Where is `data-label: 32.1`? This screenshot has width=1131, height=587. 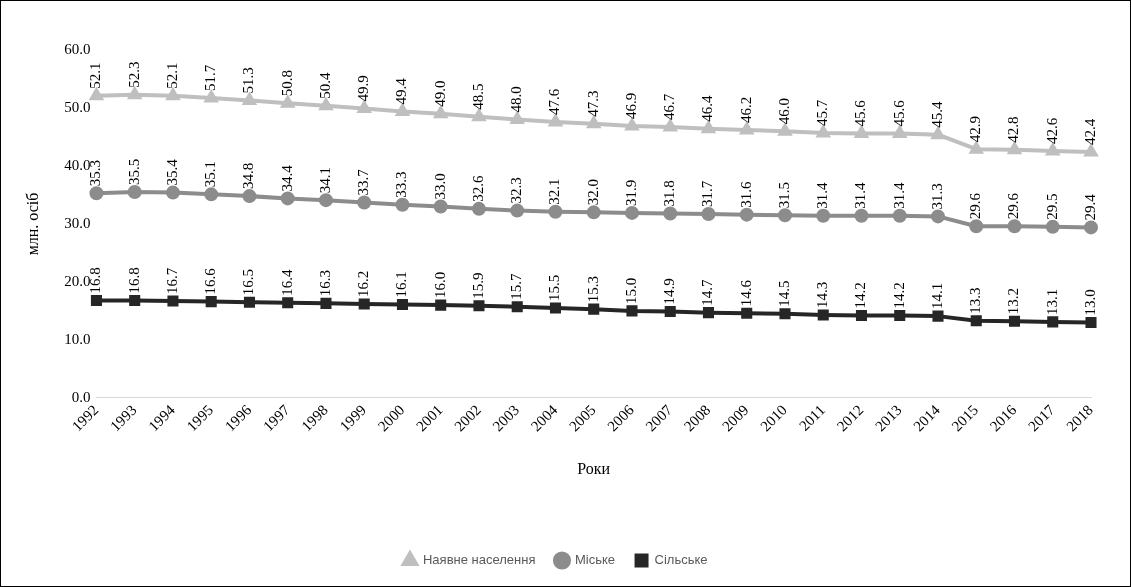 data-label: 32.1 is located at coordinates (554, 191).